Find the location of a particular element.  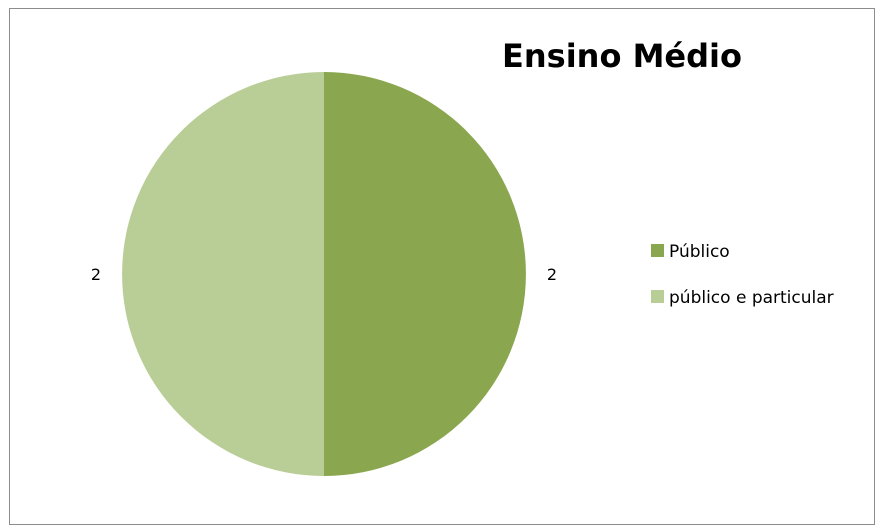

legend: Público público e particular is located at coordinates (742, 275).